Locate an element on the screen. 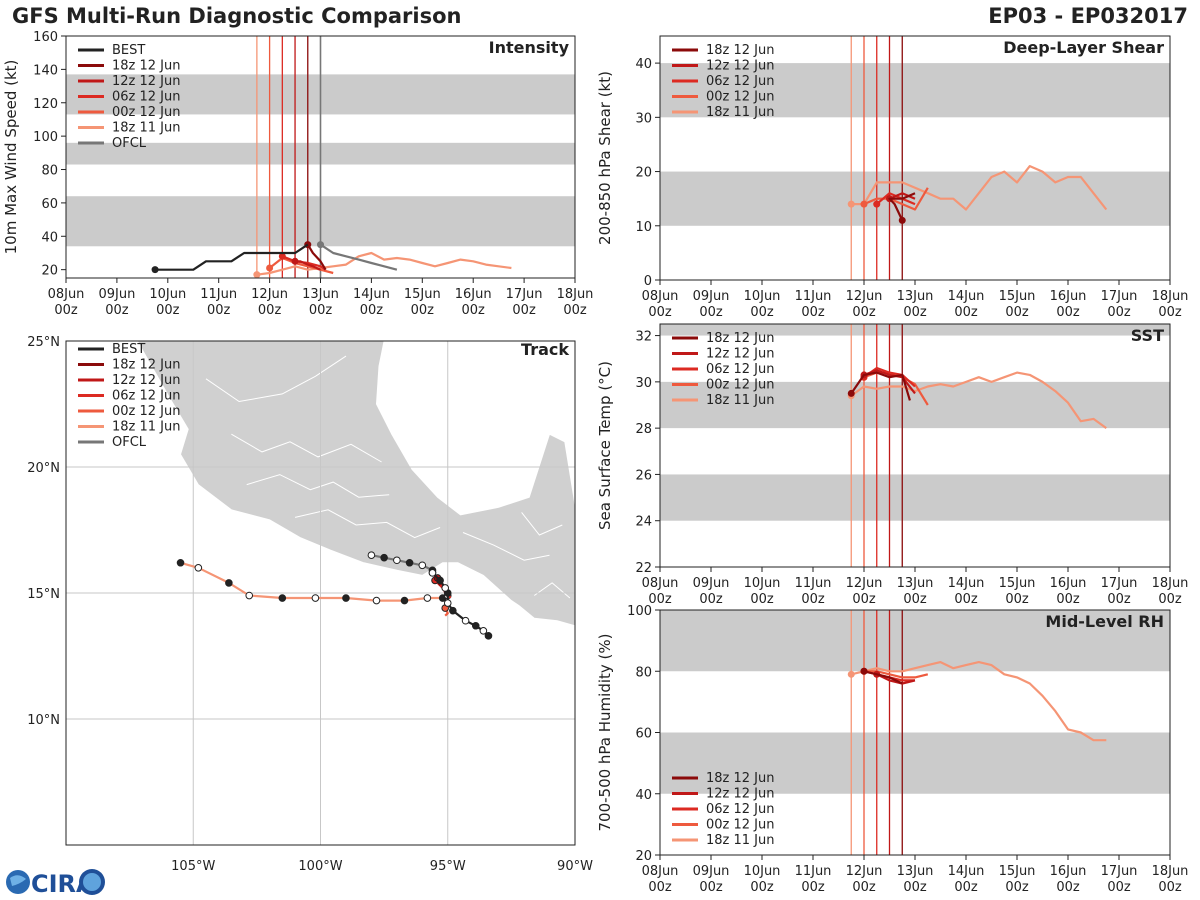  legend-label: 18z 12 Jun is located at coordinates (146, 365).